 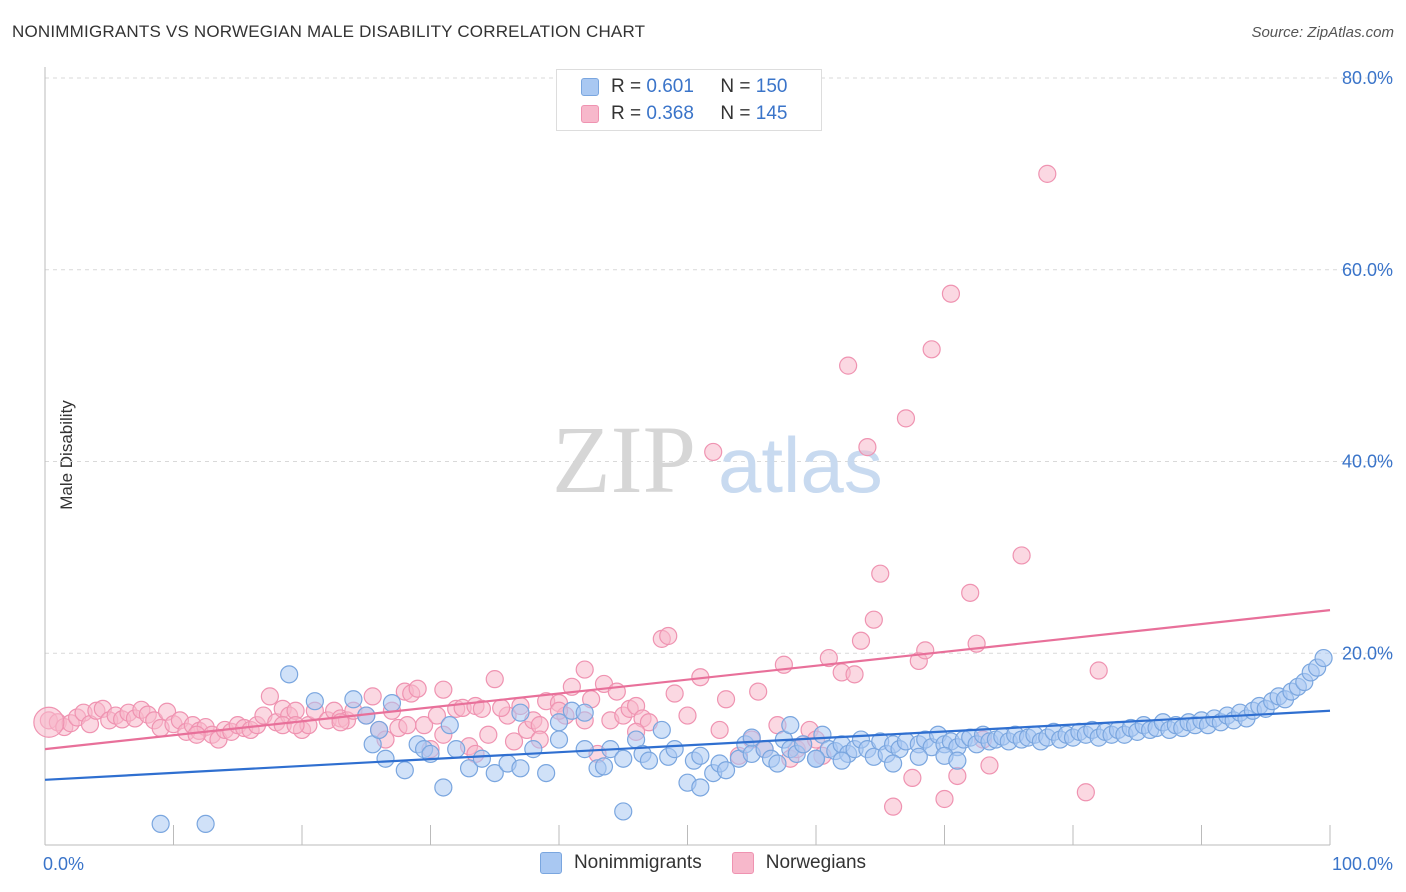 What do you see at coordinates (771, 113) in the screenshot?
I see `n-value: 145` at bounding box center [771, 113].